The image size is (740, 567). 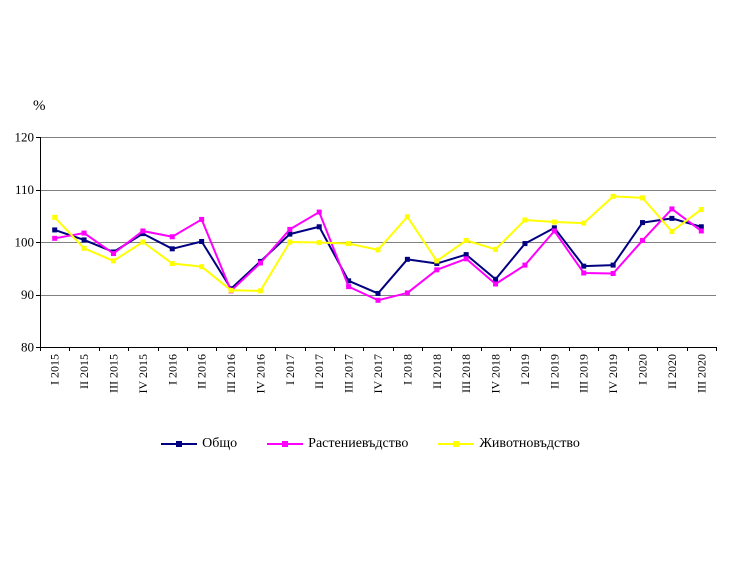 What do you see at coordinates (231, 373) in the screenshot?
I see `x-tick-label: III 2016` at bounding box center [231, 373].